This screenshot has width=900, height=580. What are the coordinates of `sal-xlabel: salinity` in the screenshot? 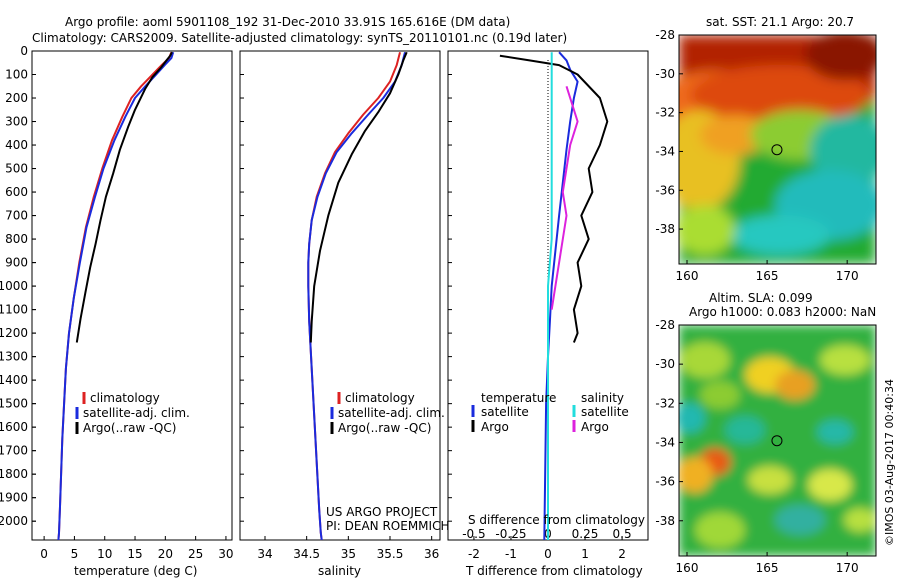 It's located at (339, 571).